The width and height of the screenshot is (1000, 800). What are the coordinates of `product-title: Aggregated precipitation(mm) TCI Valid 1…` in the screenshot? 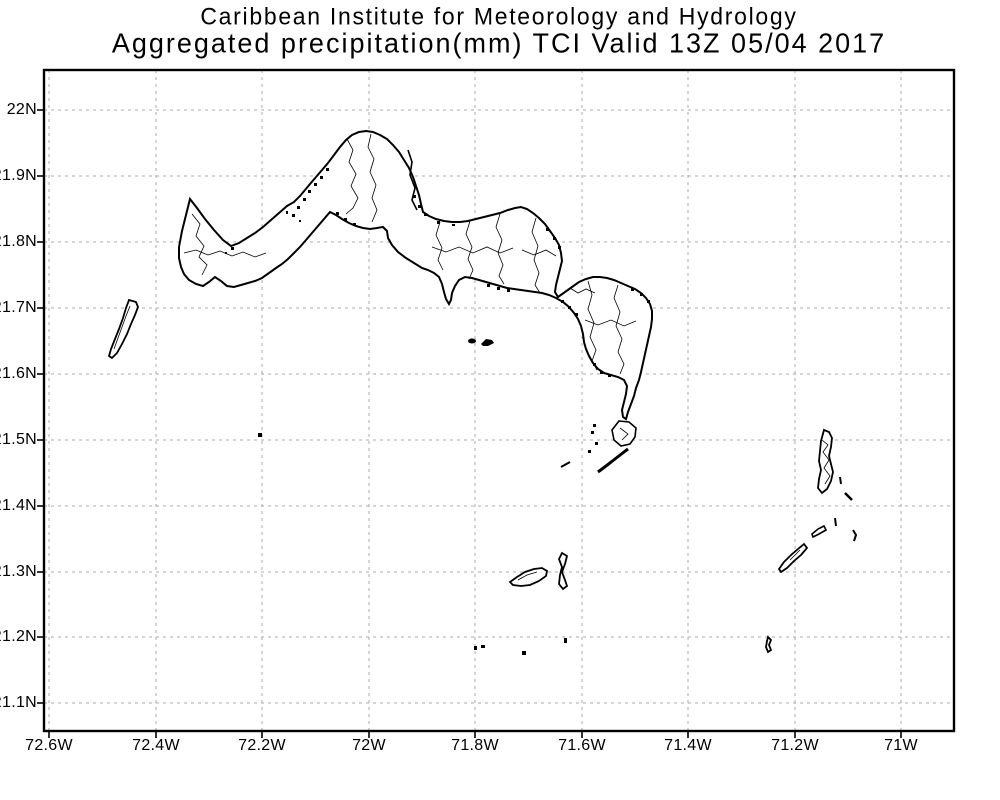 It's located at (499, 43).